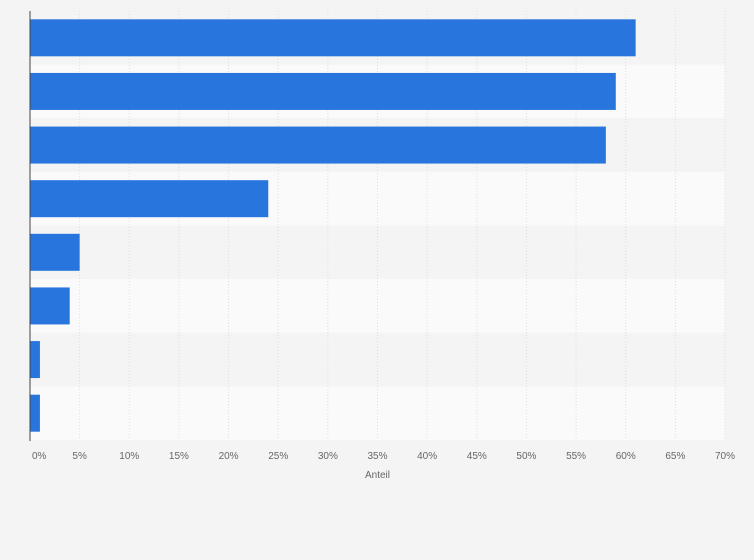 The height and width of the screenshot is (560, 754). Describe the element at coordinates (427, 456) in the screenshot. I see `x-tick-label: 40%` at that location.